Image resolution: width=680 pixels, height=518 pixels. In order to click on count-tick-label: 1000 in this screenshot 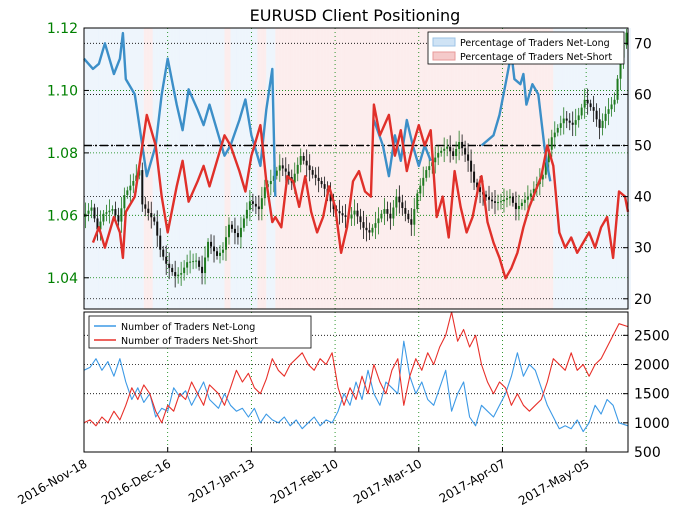, I will do `click(652, 424)`.